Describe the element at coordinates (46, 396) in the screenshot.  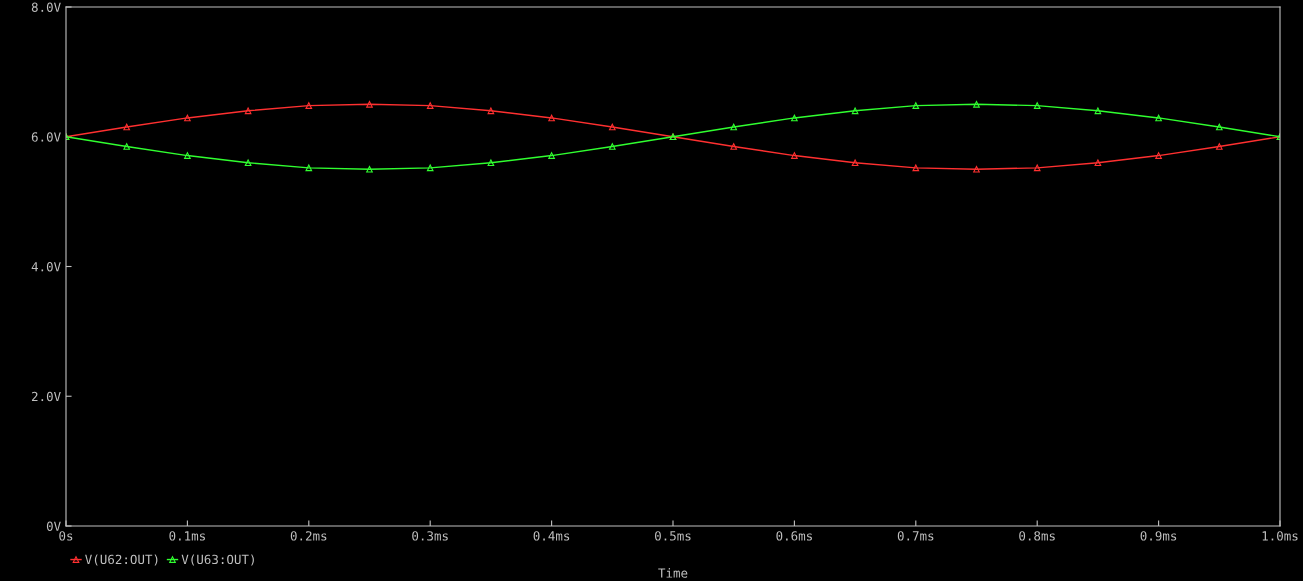
I see `y-tick-label: 2.0V` at that location.